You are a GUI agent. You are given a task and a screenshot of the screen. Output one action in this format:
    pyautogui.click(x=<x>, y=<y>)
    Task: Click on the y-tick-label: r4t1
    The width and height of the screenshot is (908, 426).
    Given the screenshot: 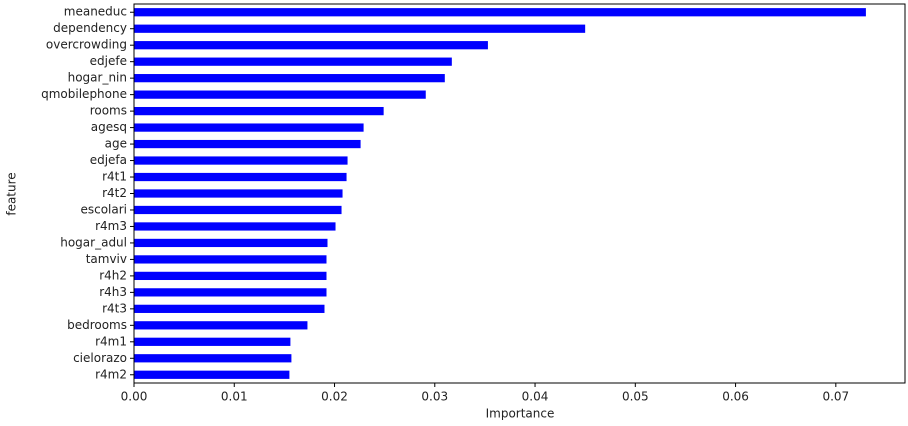 What is the action you would take?
    pyautogui.click(x=114, y=177)
    